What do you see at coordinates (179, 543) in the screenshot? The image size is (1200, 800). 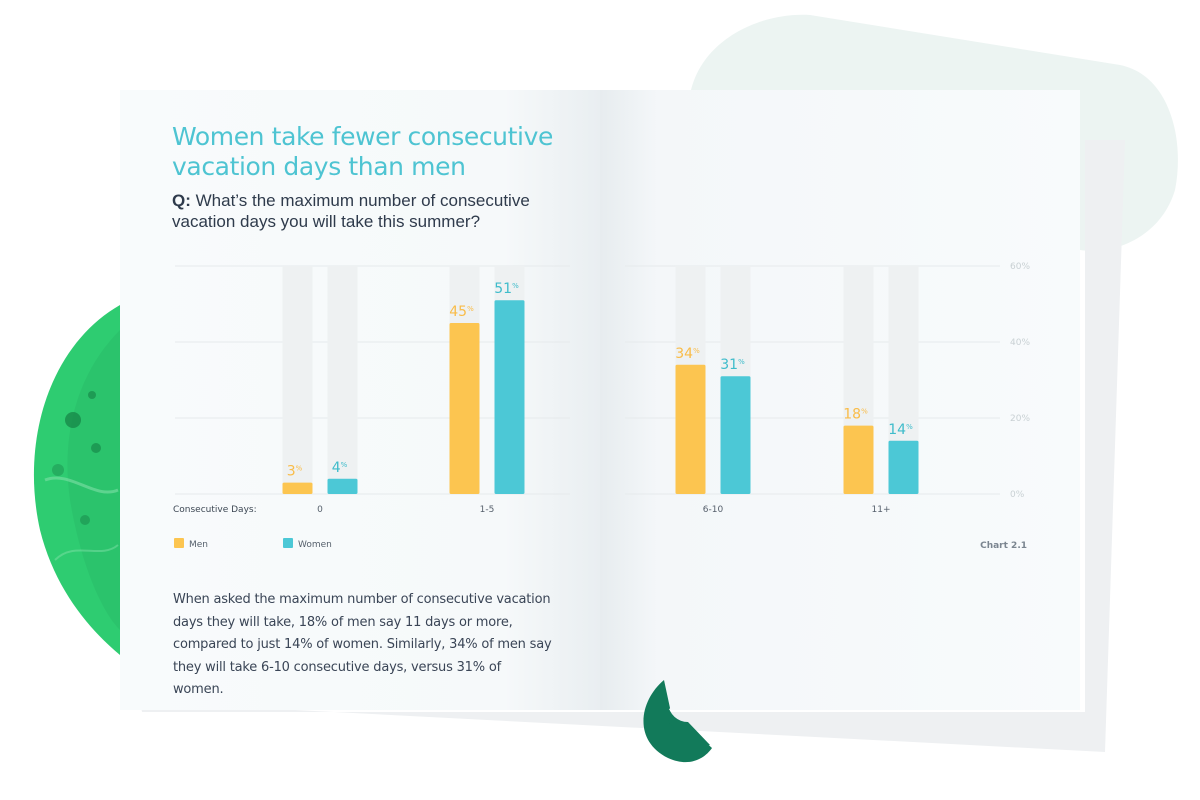 I see `legend-swatch-men` at bounding box center [179, 543].